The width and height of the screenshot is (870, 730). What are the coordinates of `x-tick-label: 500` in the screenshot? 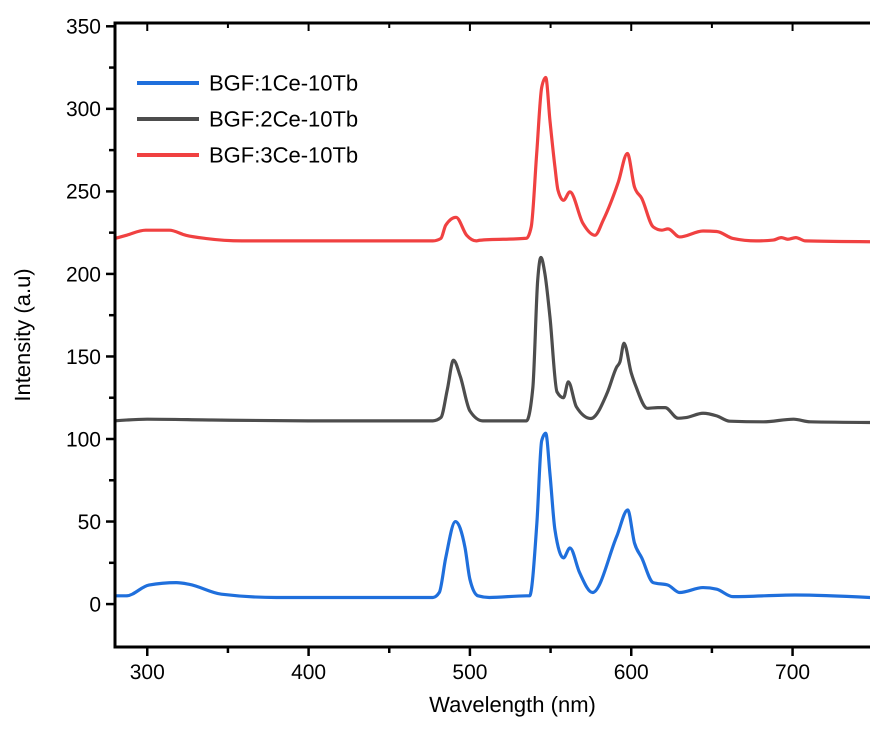 It's located at (470, 672).